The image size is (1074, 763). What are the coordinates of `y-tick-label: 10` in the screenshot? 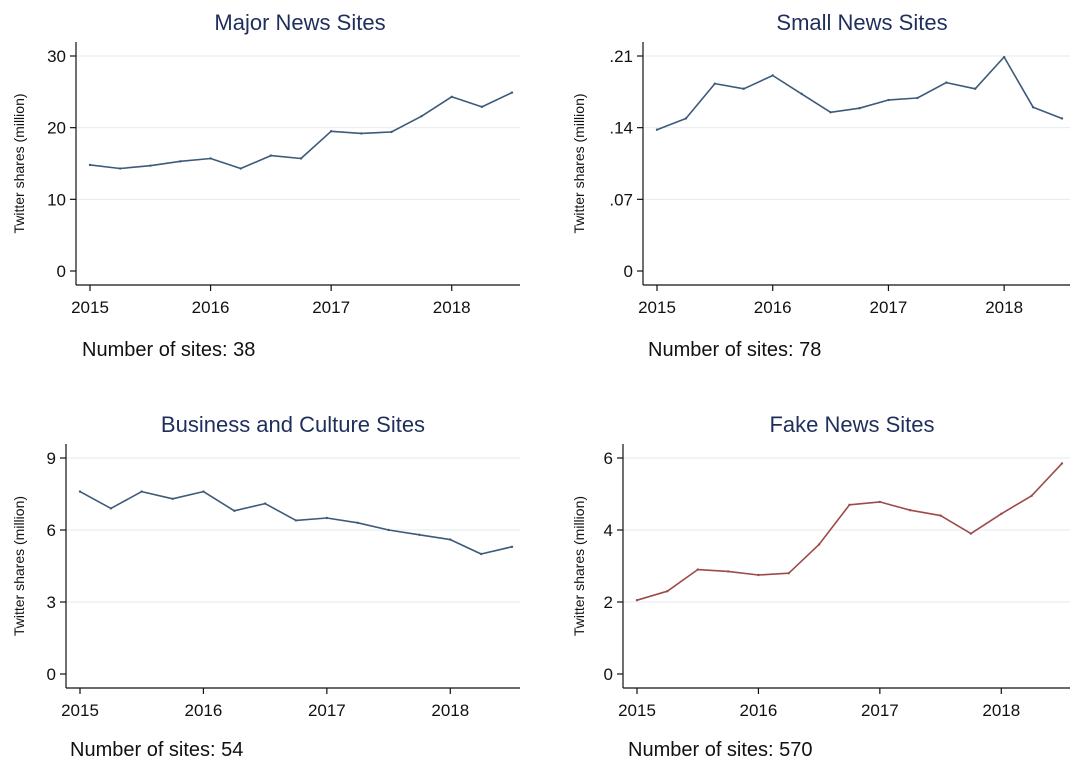 It's located at (56, 199).